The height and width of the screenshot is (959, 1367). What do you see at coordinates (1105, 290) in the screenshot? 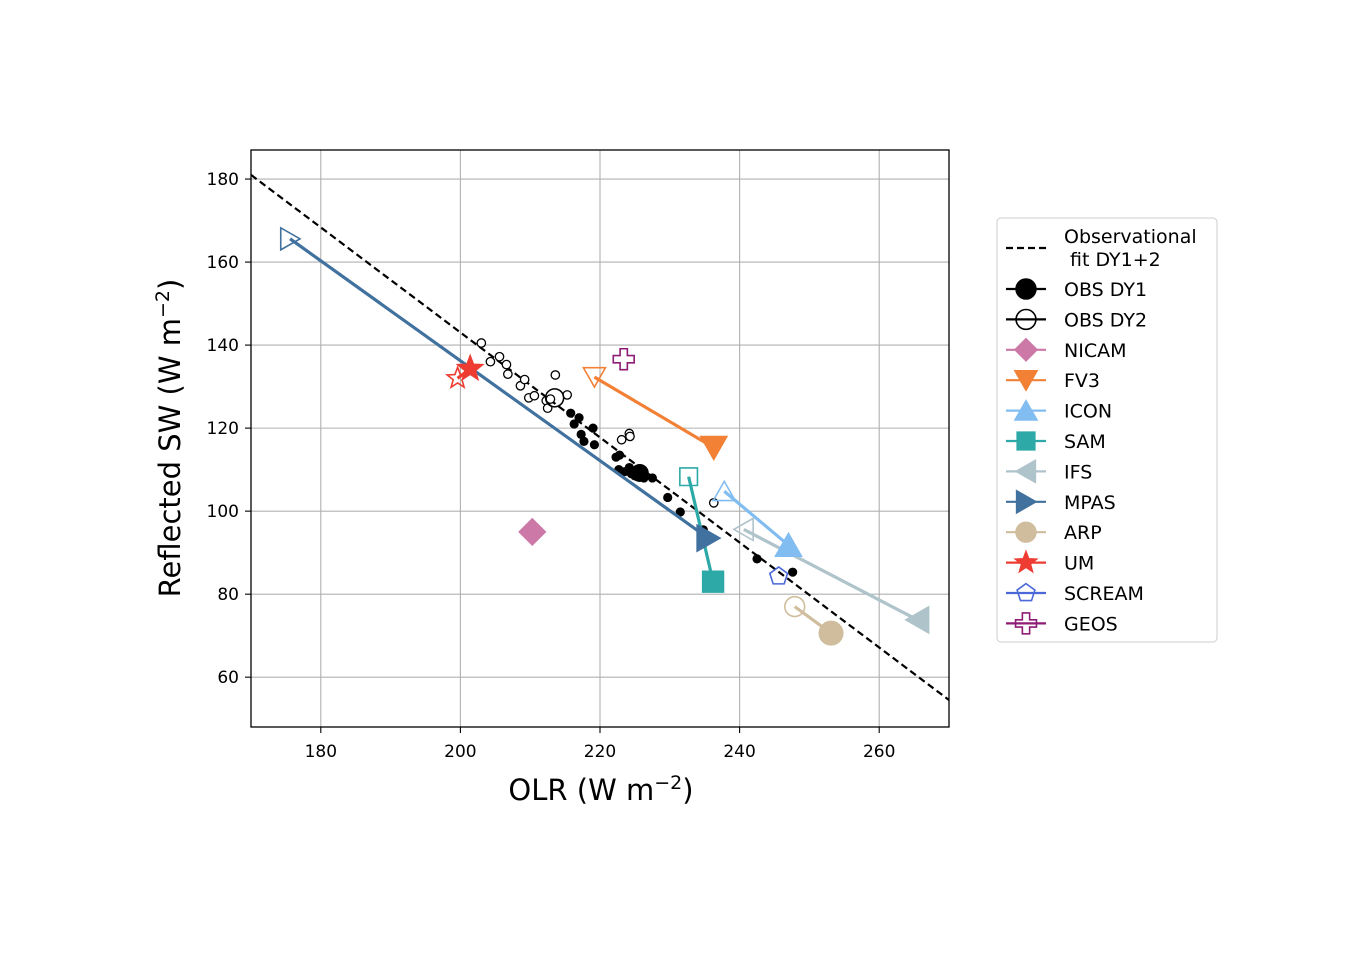
I see `legend-label-obs-dy1: OBS DY1` at bounding box center [1105, 290].